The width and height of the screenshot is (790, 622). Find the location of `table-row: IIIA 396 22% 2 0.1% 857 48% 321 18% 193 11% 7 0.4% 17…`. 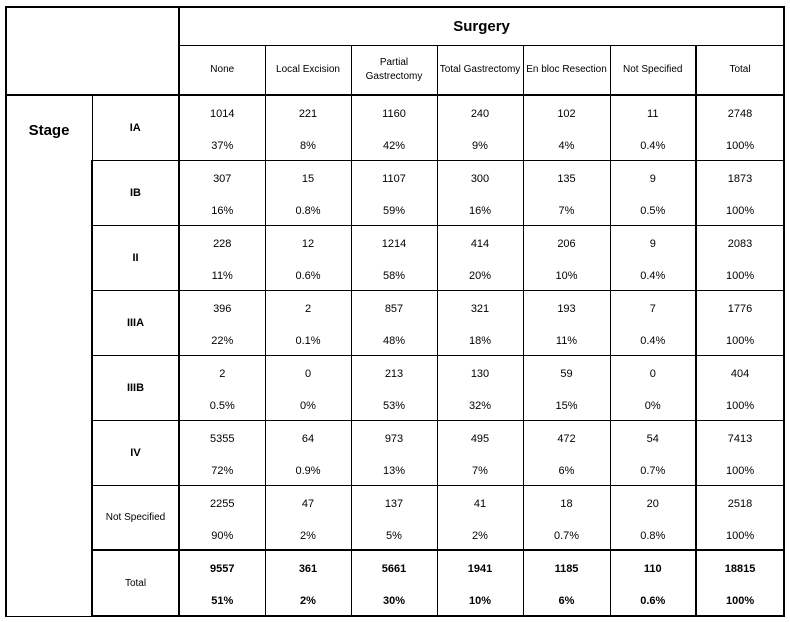

table-row: IIIA 396 22% 2 0.1% 857 48% 321 18% 193 11% 7 0.4% 17… is located at coordinates (396, 322).